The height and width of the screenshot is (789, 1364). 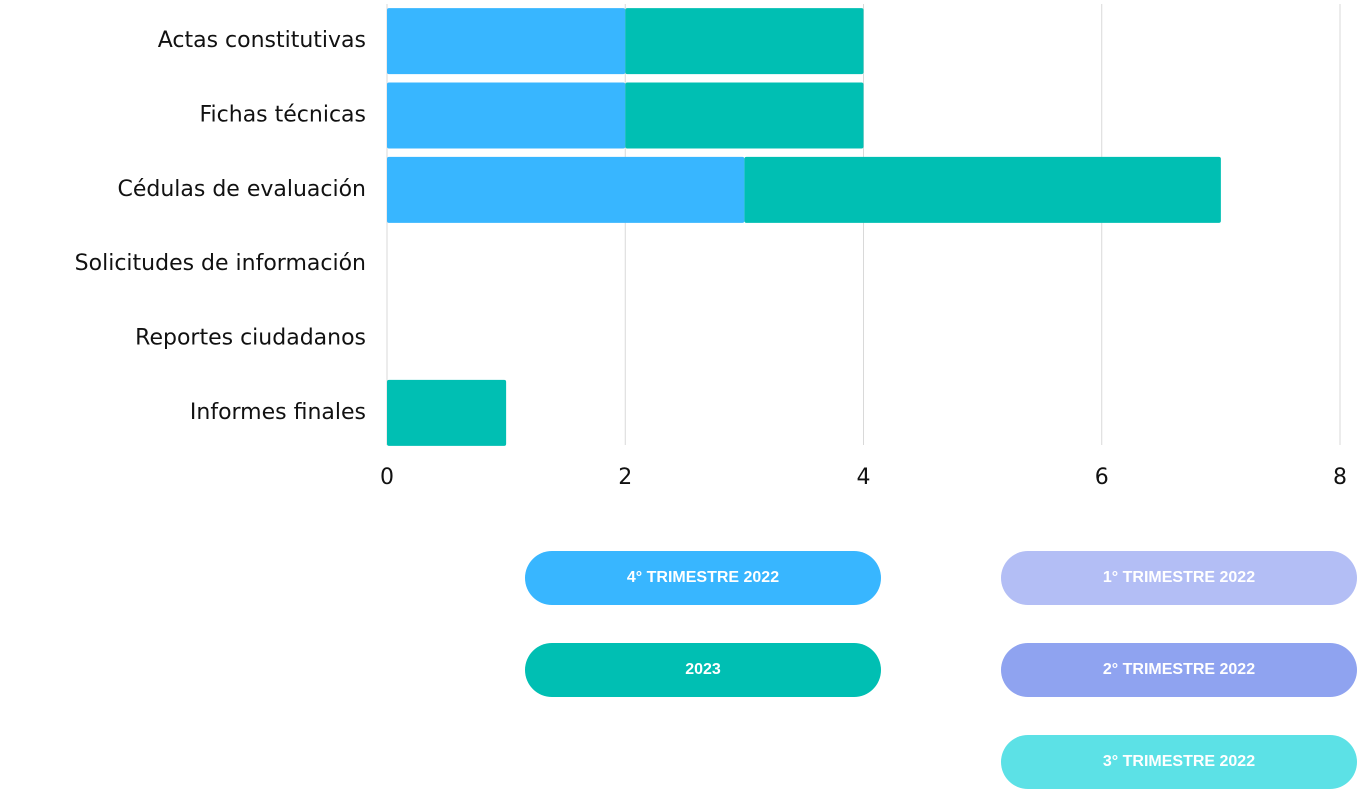 I want to click on legend-label: 3° TRIMESTRE 2022, so click(x=1179, y=761).